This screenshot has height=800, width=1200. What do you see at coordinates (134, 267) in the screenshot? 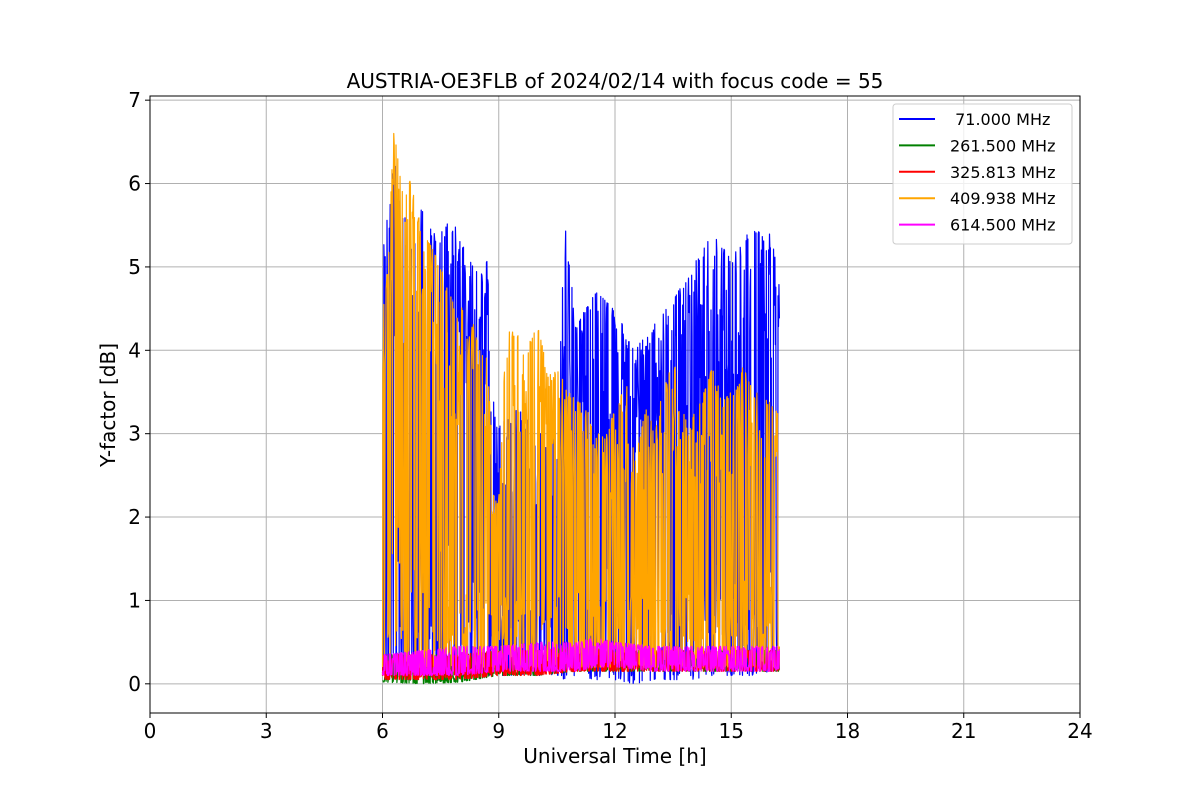
I see `y-tick-label: 5` at bounding box center [134, 267].